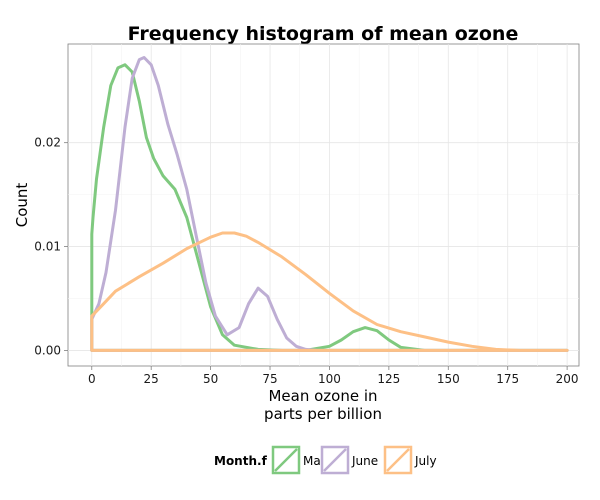 Image resolution: width=600 pixels, height=500 pixels. Describe the element at coordinates (92, 379) in the screenshot. I see `x-tick-label: 0` at that location.